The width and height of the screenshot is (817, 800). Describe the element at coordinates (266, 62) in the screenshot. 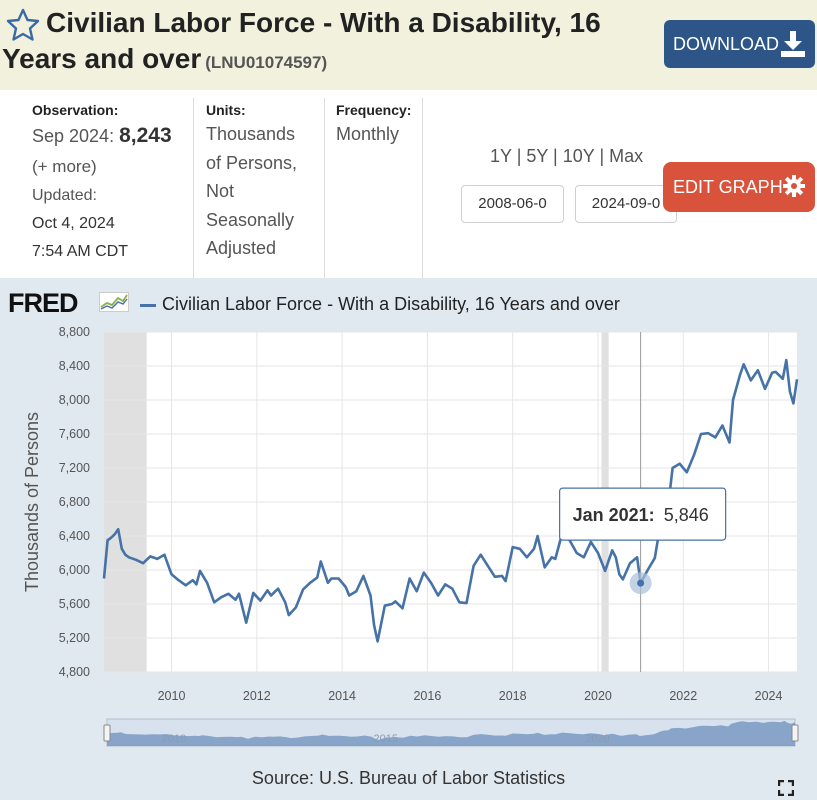

I see `series-id: (LNU01074597)` at that location.